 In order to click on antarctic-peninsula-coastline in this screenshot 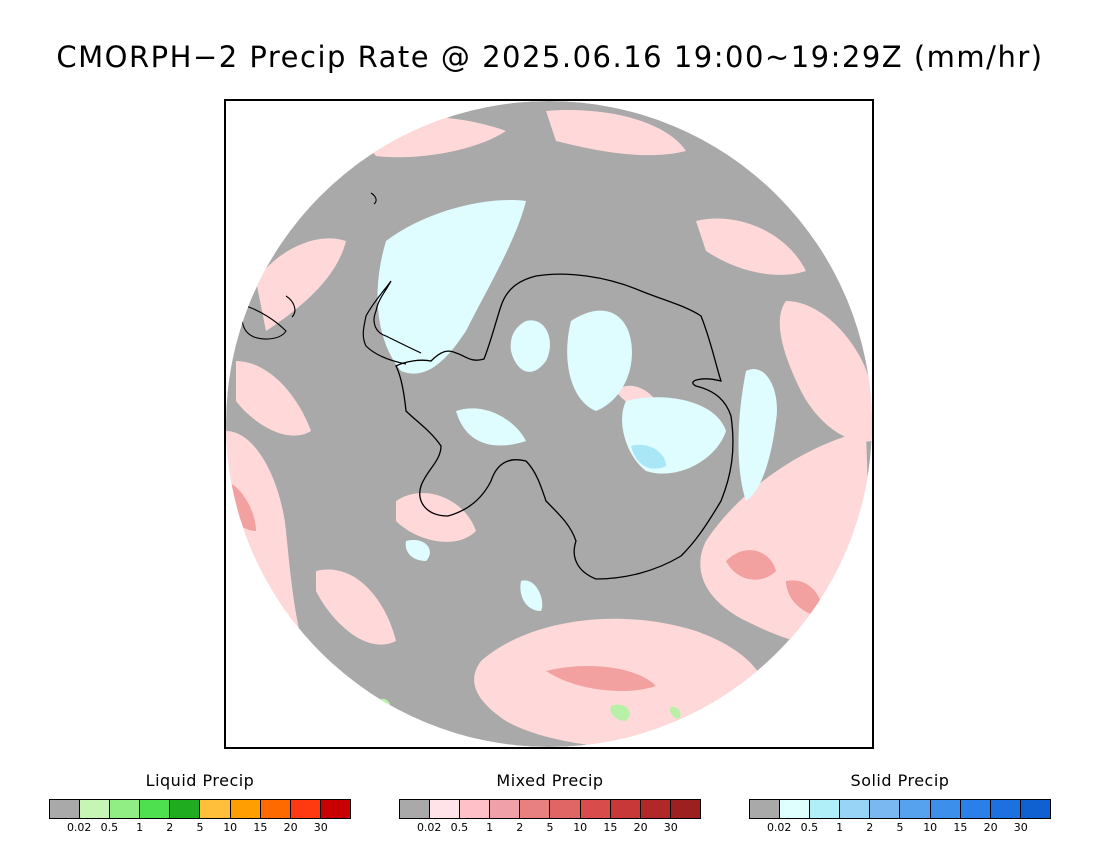, I will do `click(392, 322)`.